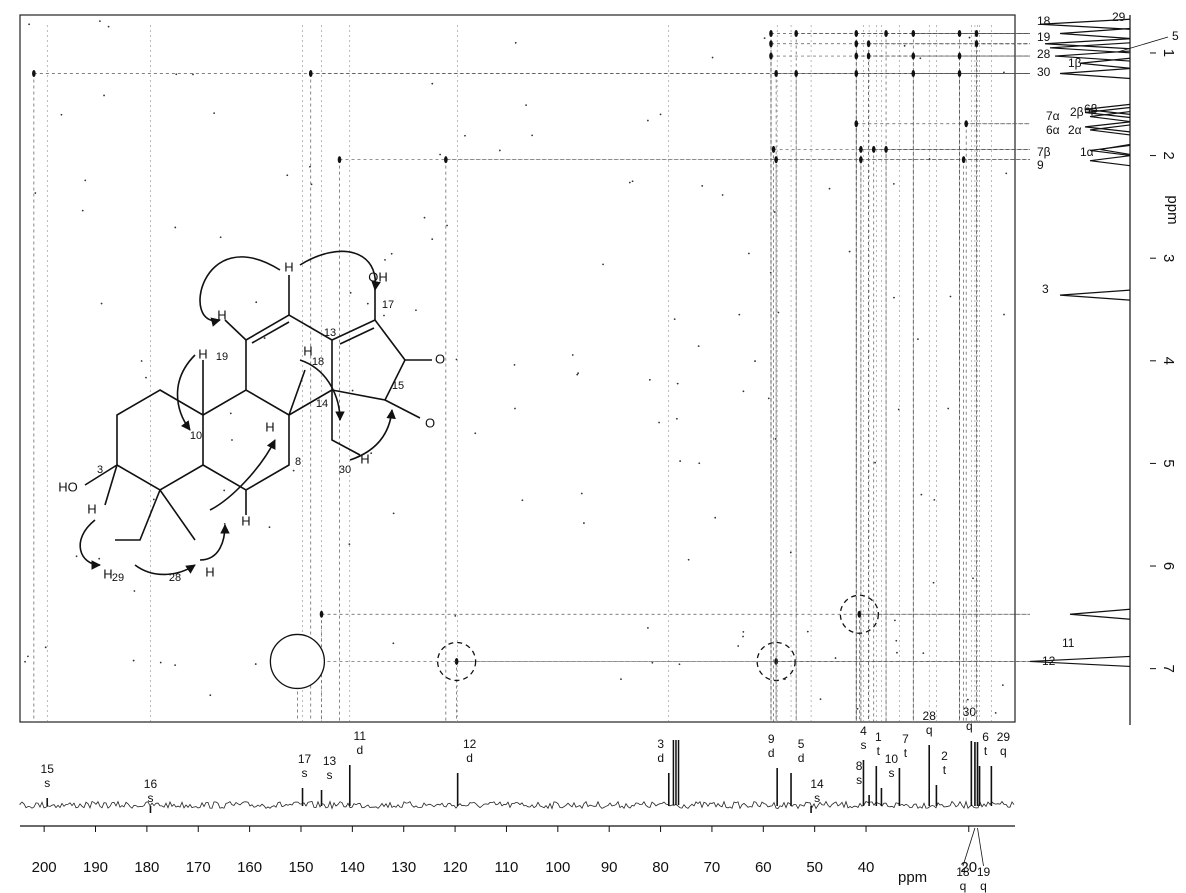 The width and height of the screenshot is (1186, 893). Describe the element at coordinates (771, 739) in the screenshot. I see `carbon-label: 9` at that location.